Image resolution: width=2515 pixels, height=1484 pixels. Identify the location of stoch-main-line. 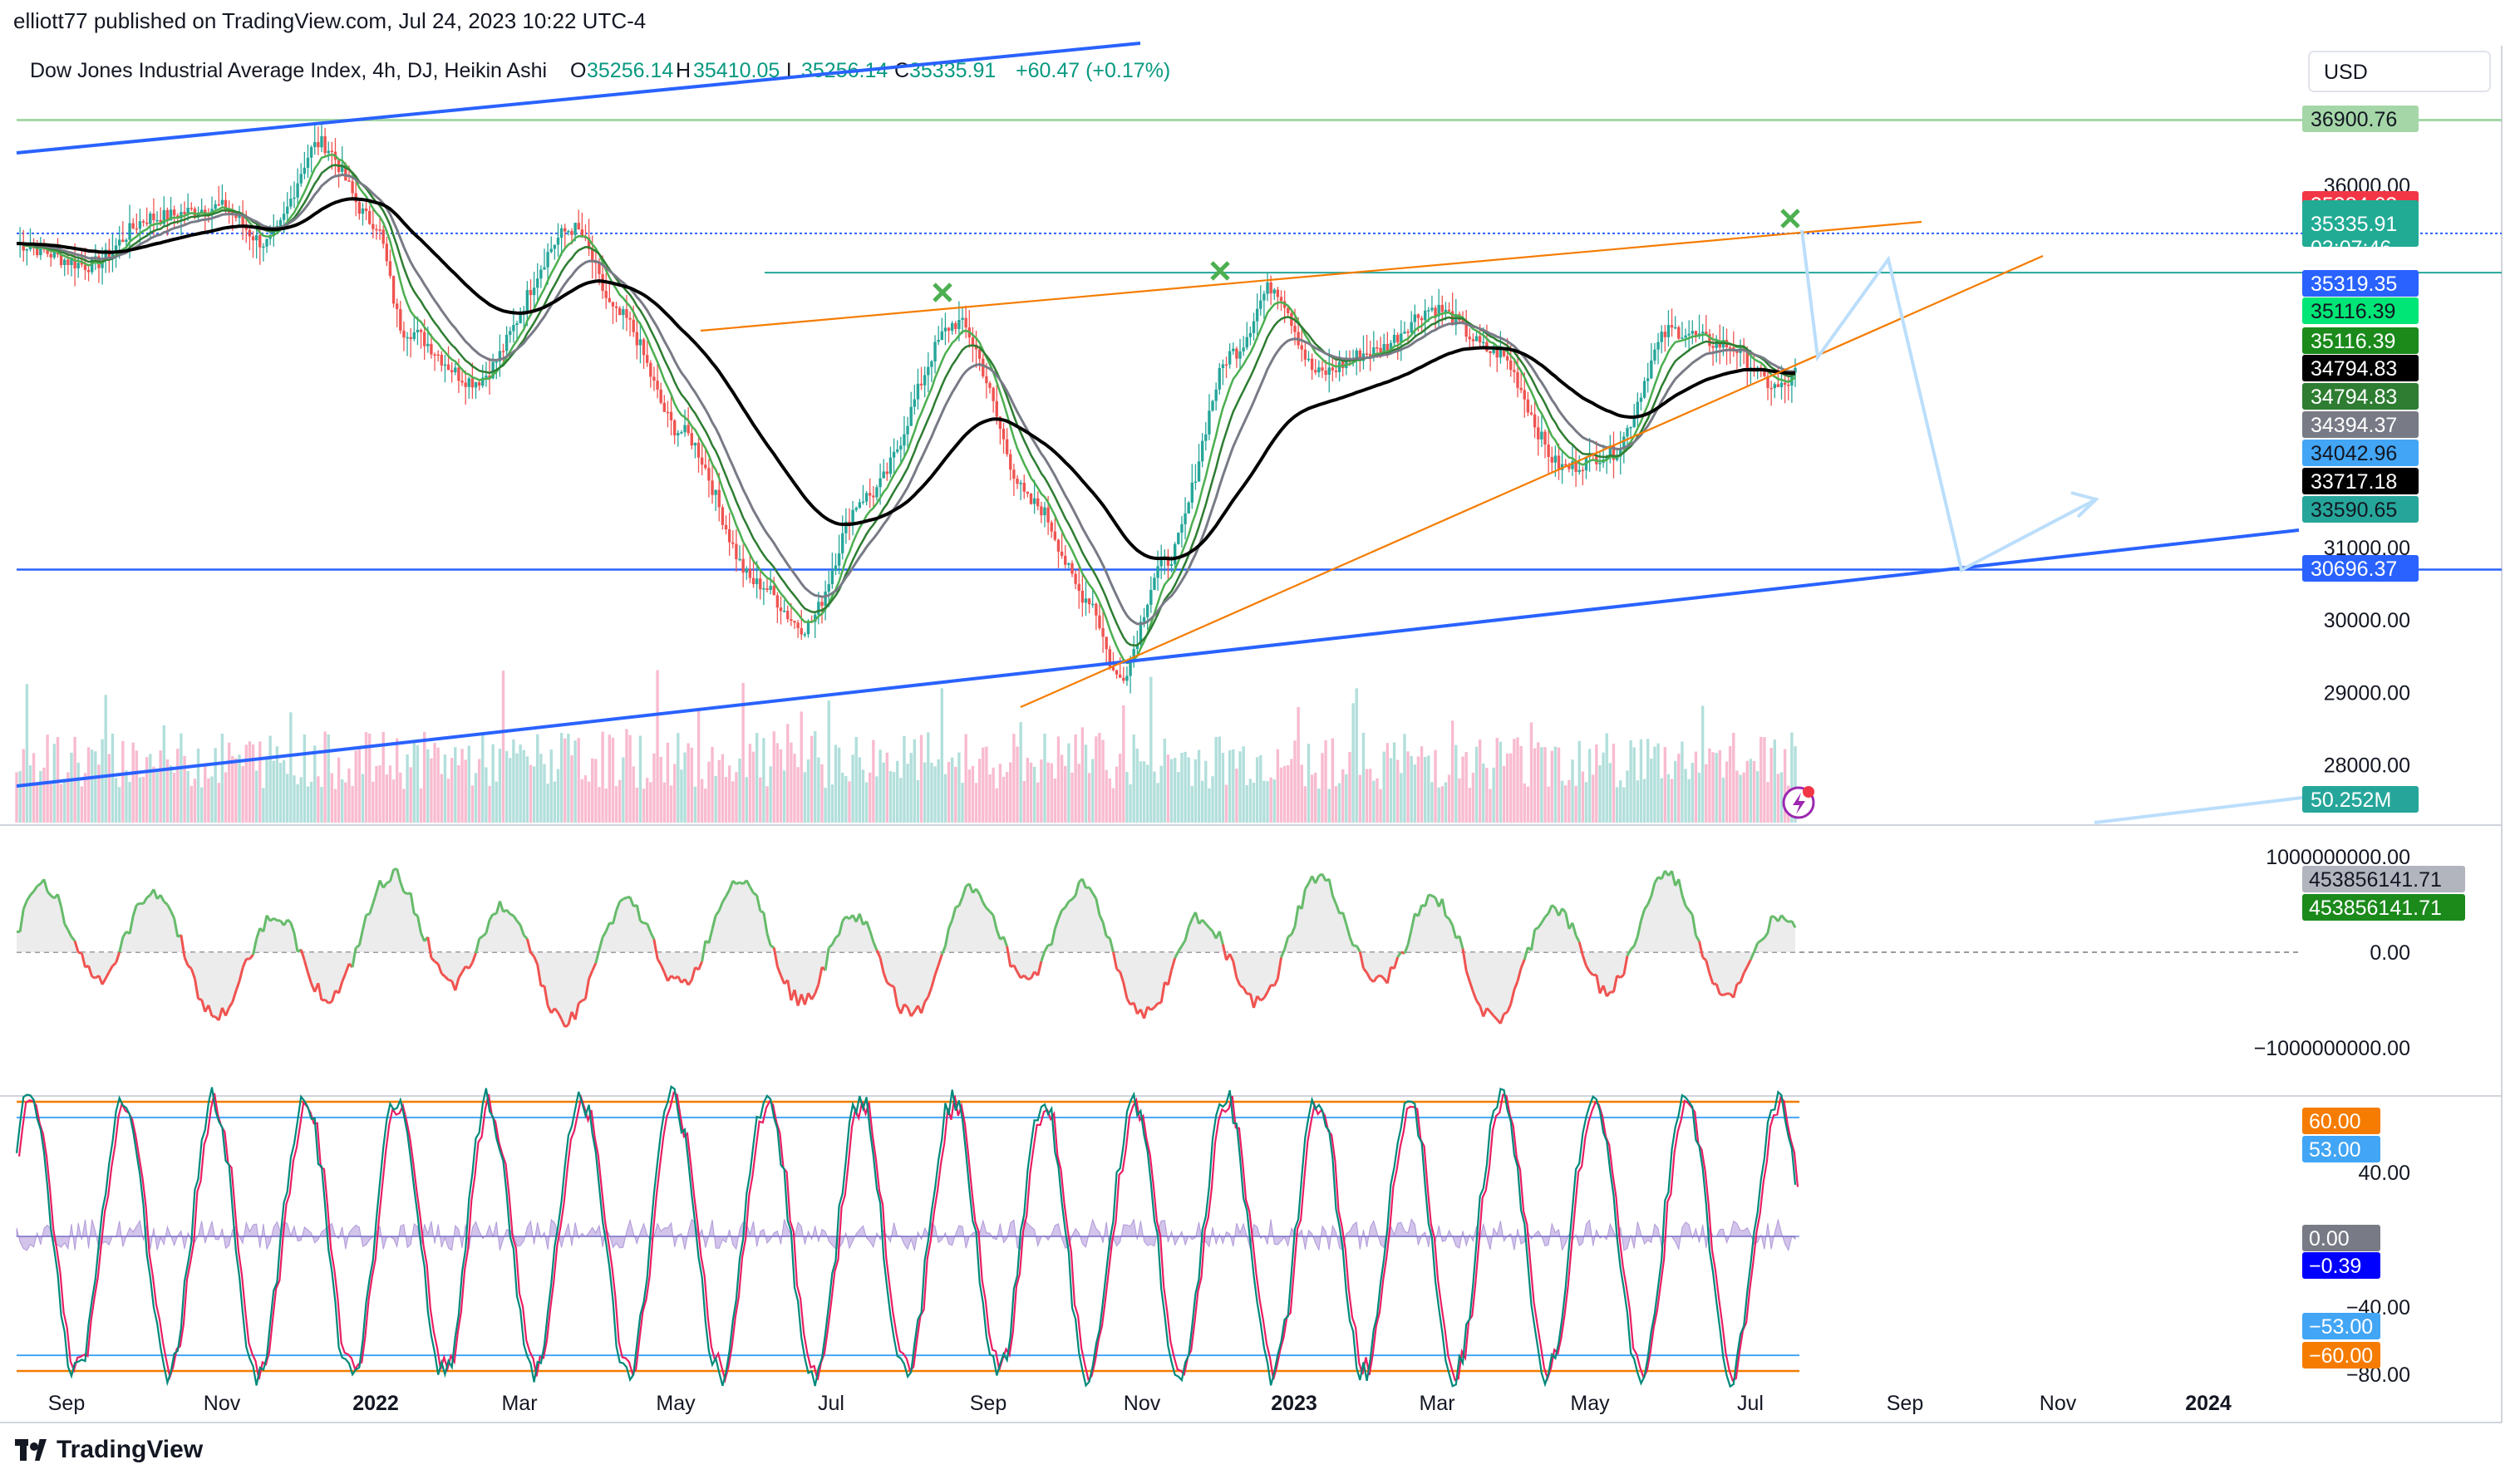
(906, 1236).